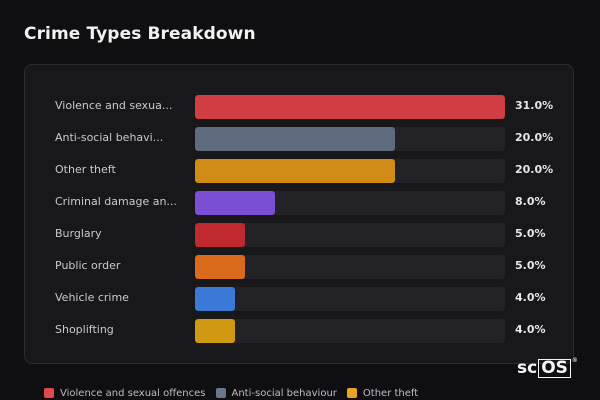  I want to click on bar-row: Other theft 20.0%, so click(305, 171).